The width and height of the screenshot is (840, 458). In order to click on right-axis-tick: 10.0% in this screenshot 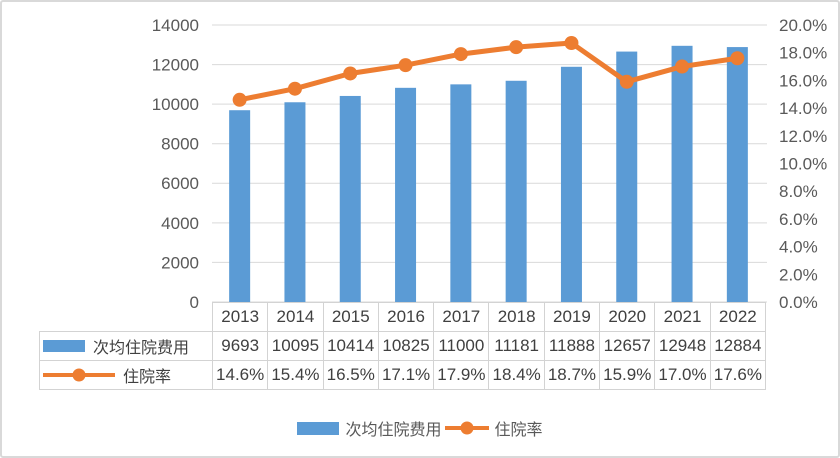, I will do `click(803, 163)`.